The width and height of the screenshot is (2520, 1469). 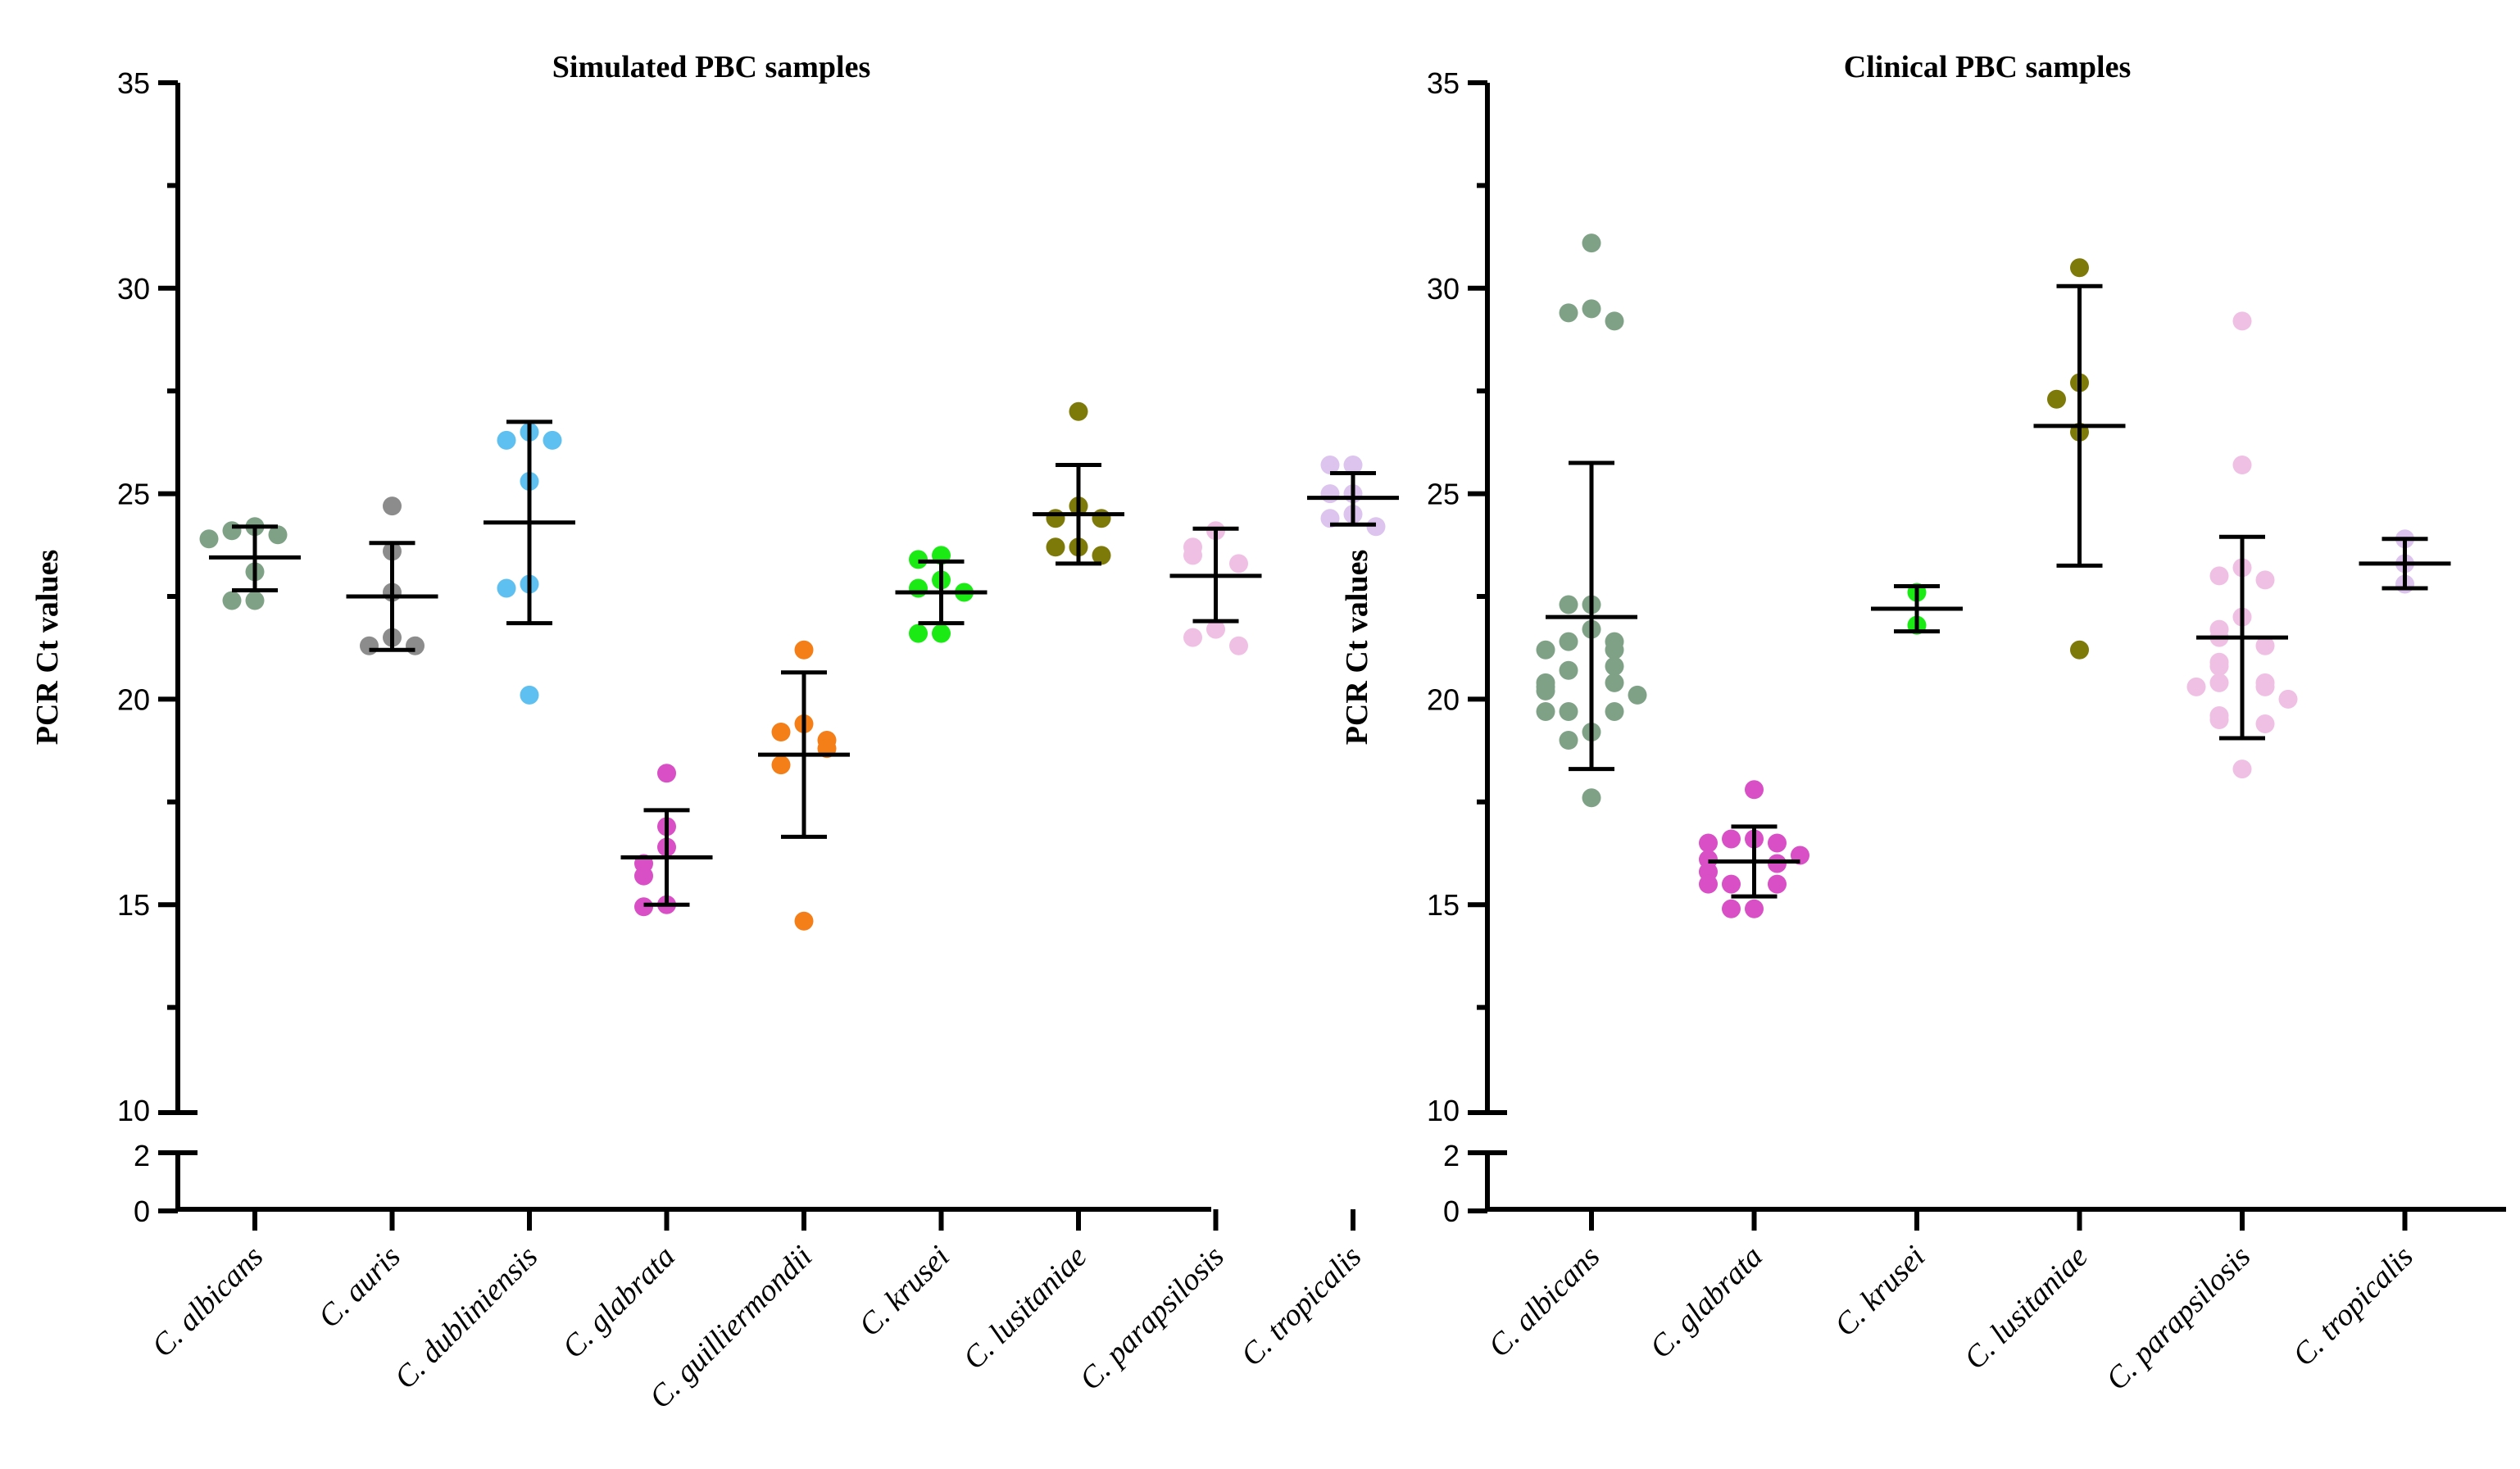 I want to click on y-tick-label: 25, so click(x=1443, y=495).